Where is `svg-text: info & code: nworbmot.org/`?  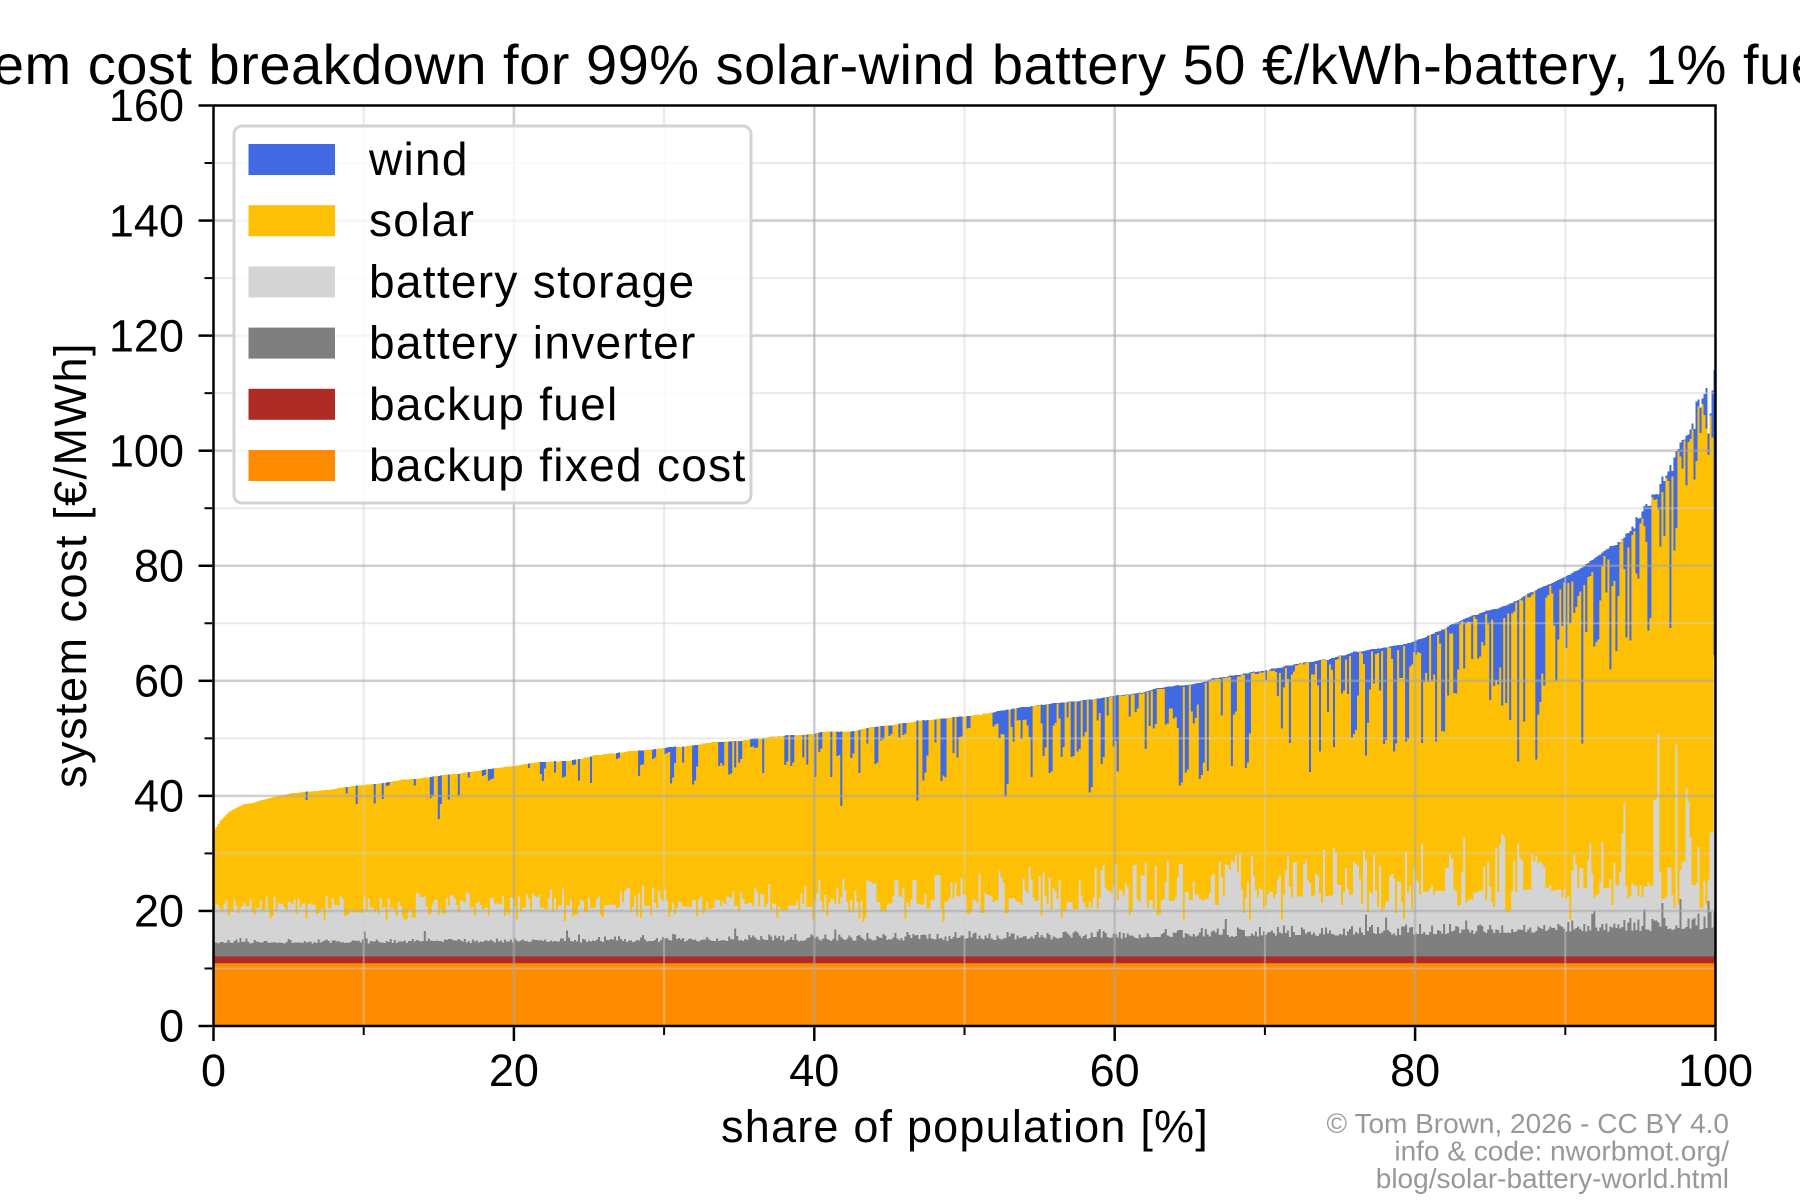
svg-text: info & code: nworbmot.org/ is located at coordinates (1561, 1151).